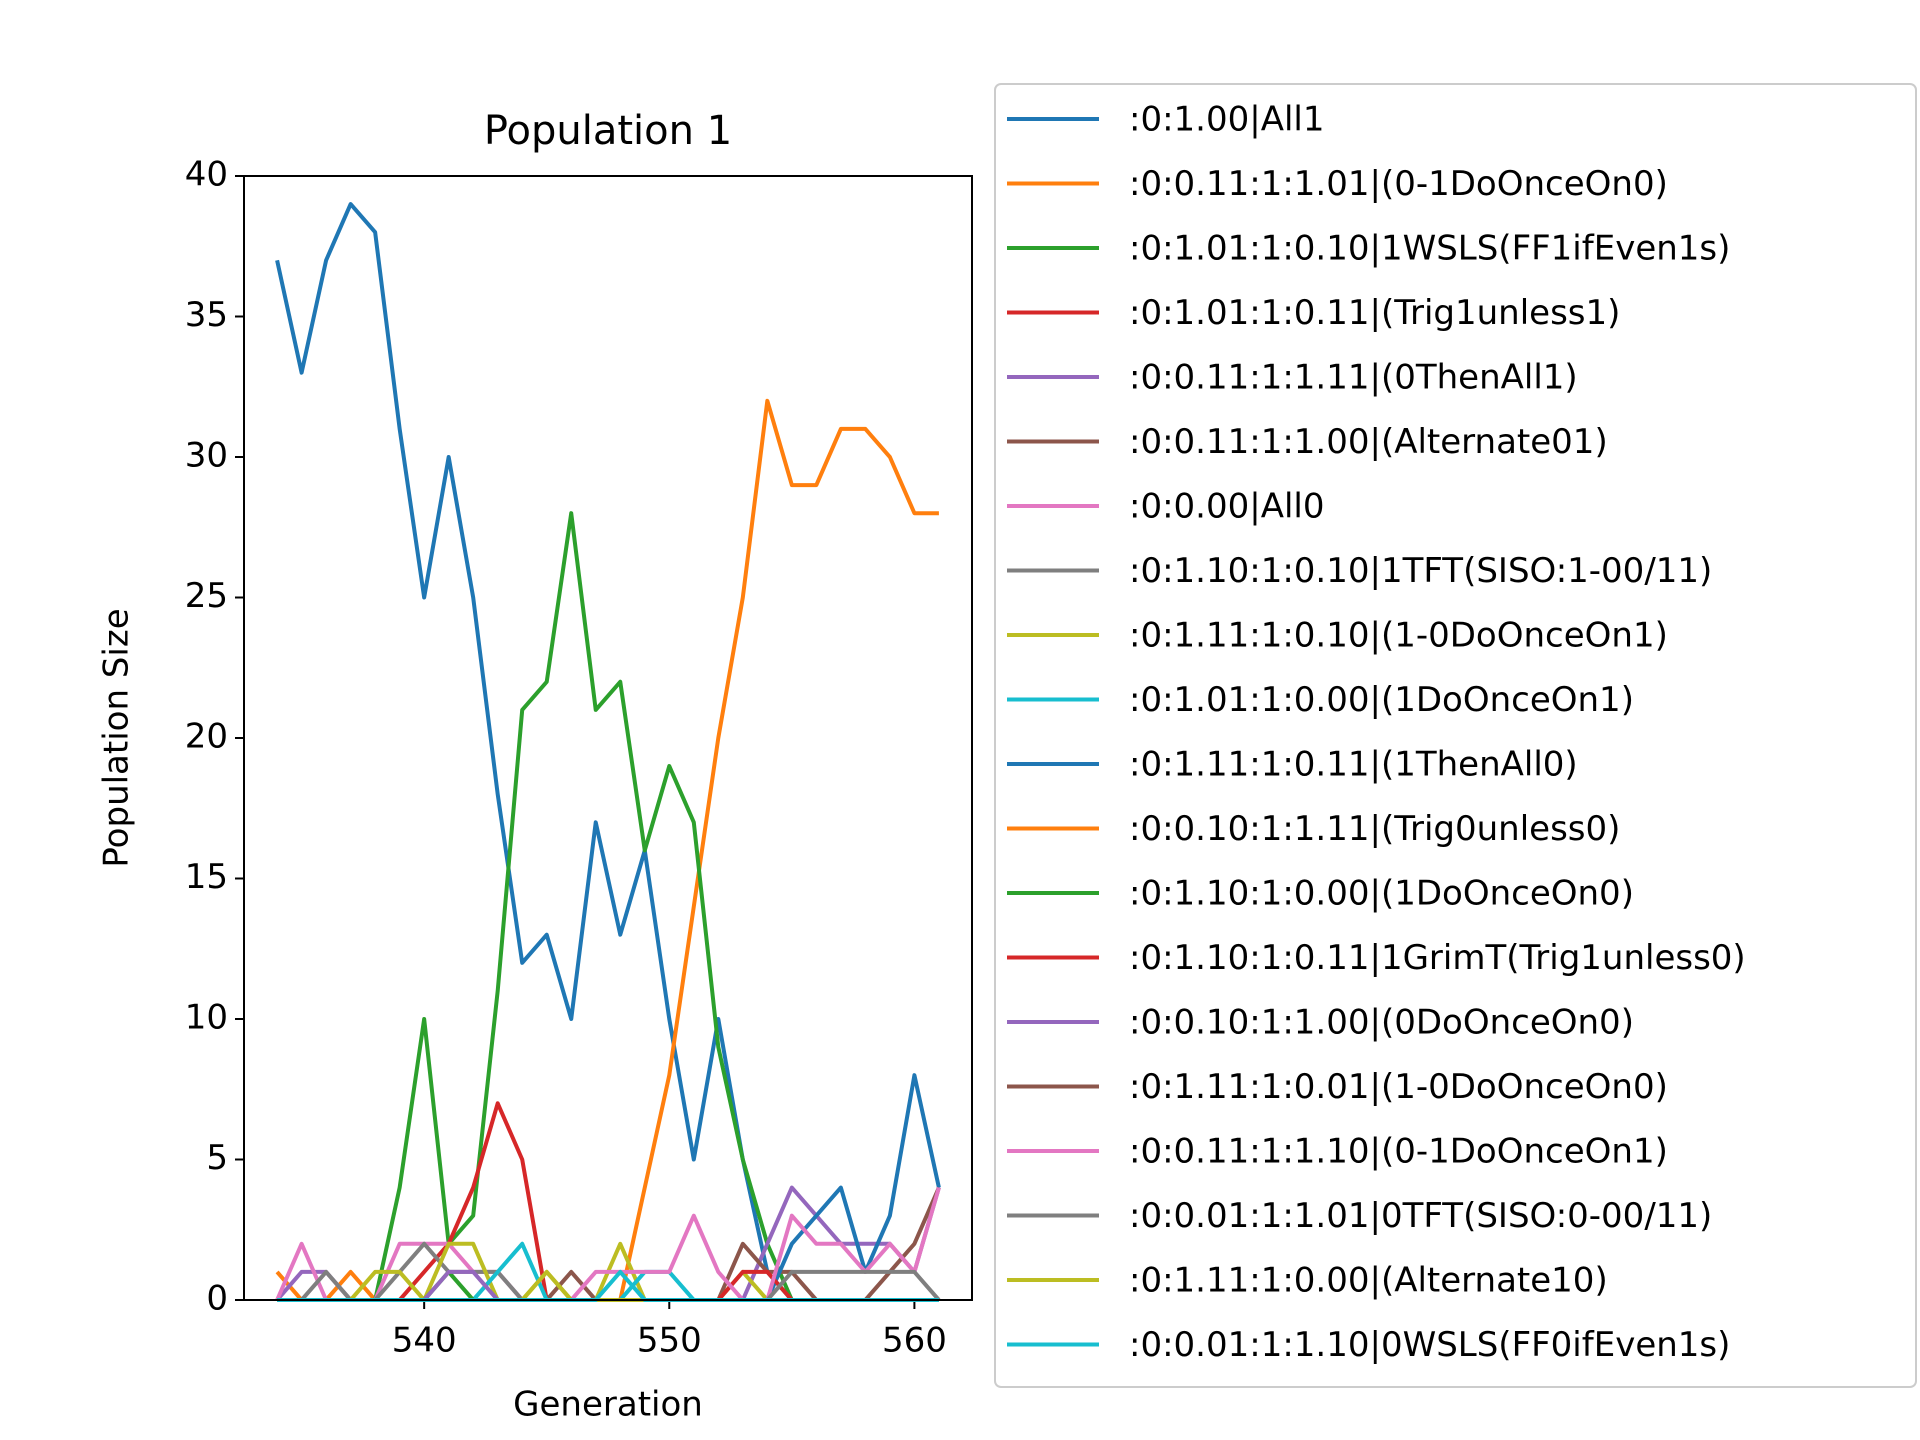 The image size is (1920, 1440). What do you see at coordinates (206, 737) in the screenshot?
I see `y-tick-label: 20` at bounding box center [206, 737].